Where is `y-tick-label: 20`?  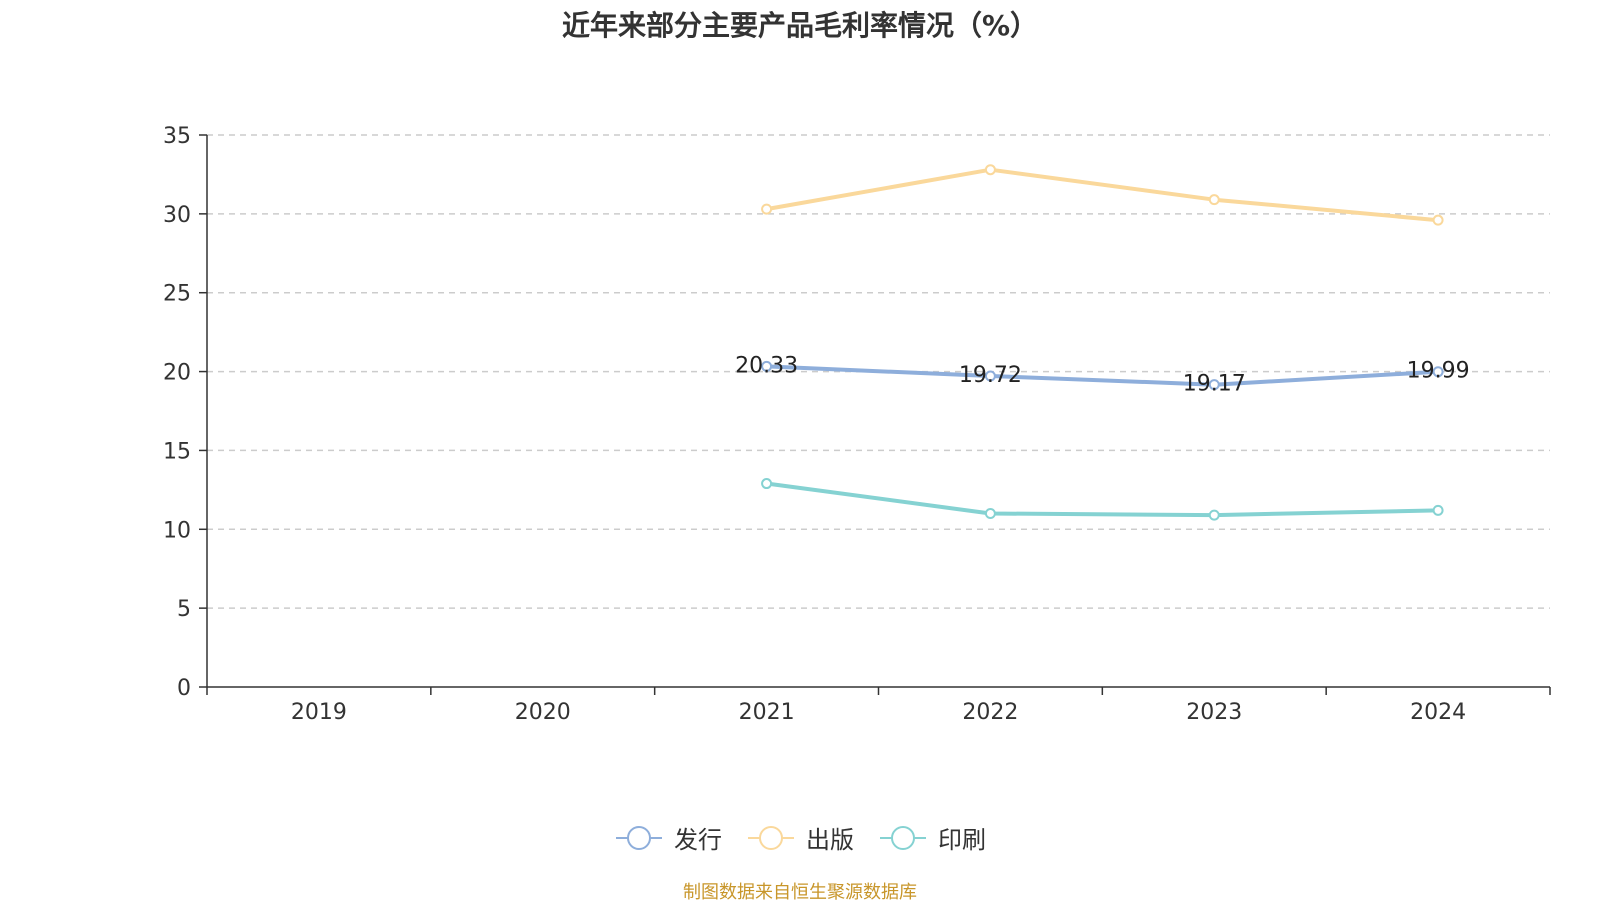 y-tick-label: 20 is located at coordinates (177, 373).